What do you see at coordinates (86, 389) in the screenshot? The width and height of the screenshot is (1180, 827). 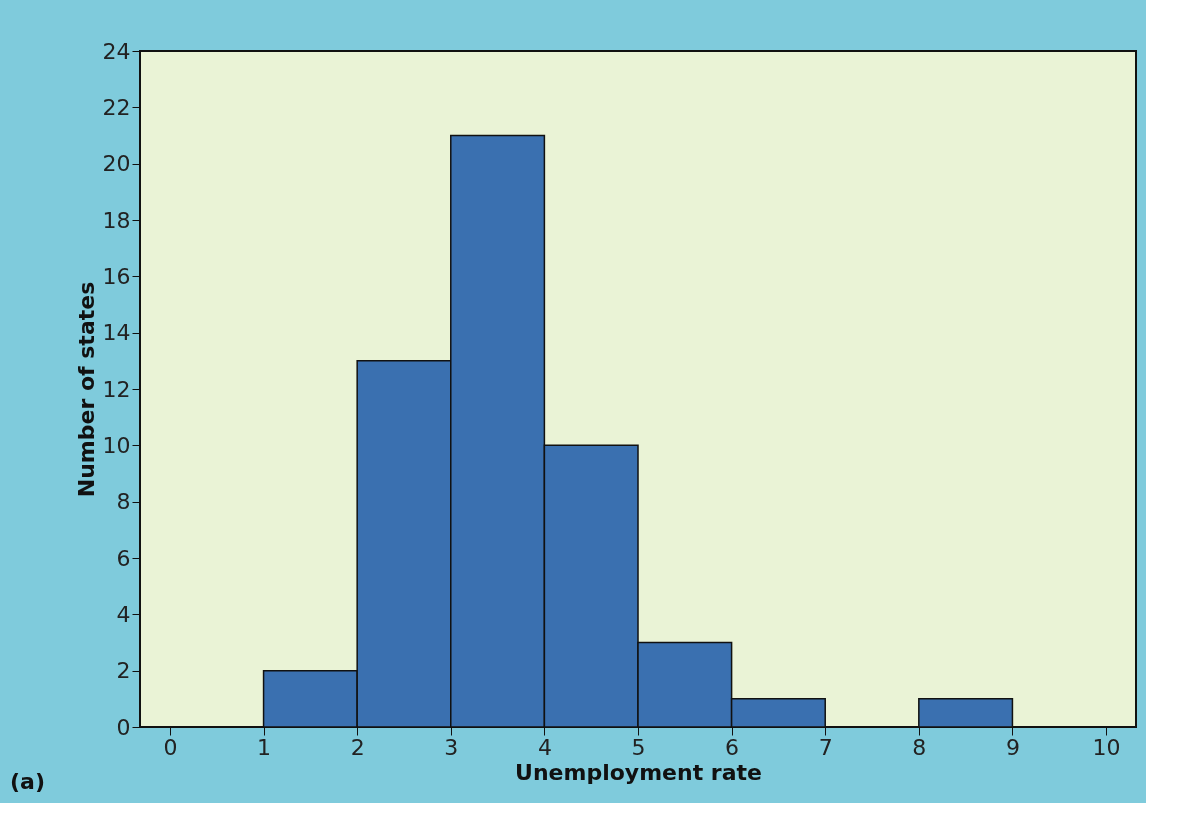 I see `y-axis-title: Number of states` at bounding box center [86, 389].